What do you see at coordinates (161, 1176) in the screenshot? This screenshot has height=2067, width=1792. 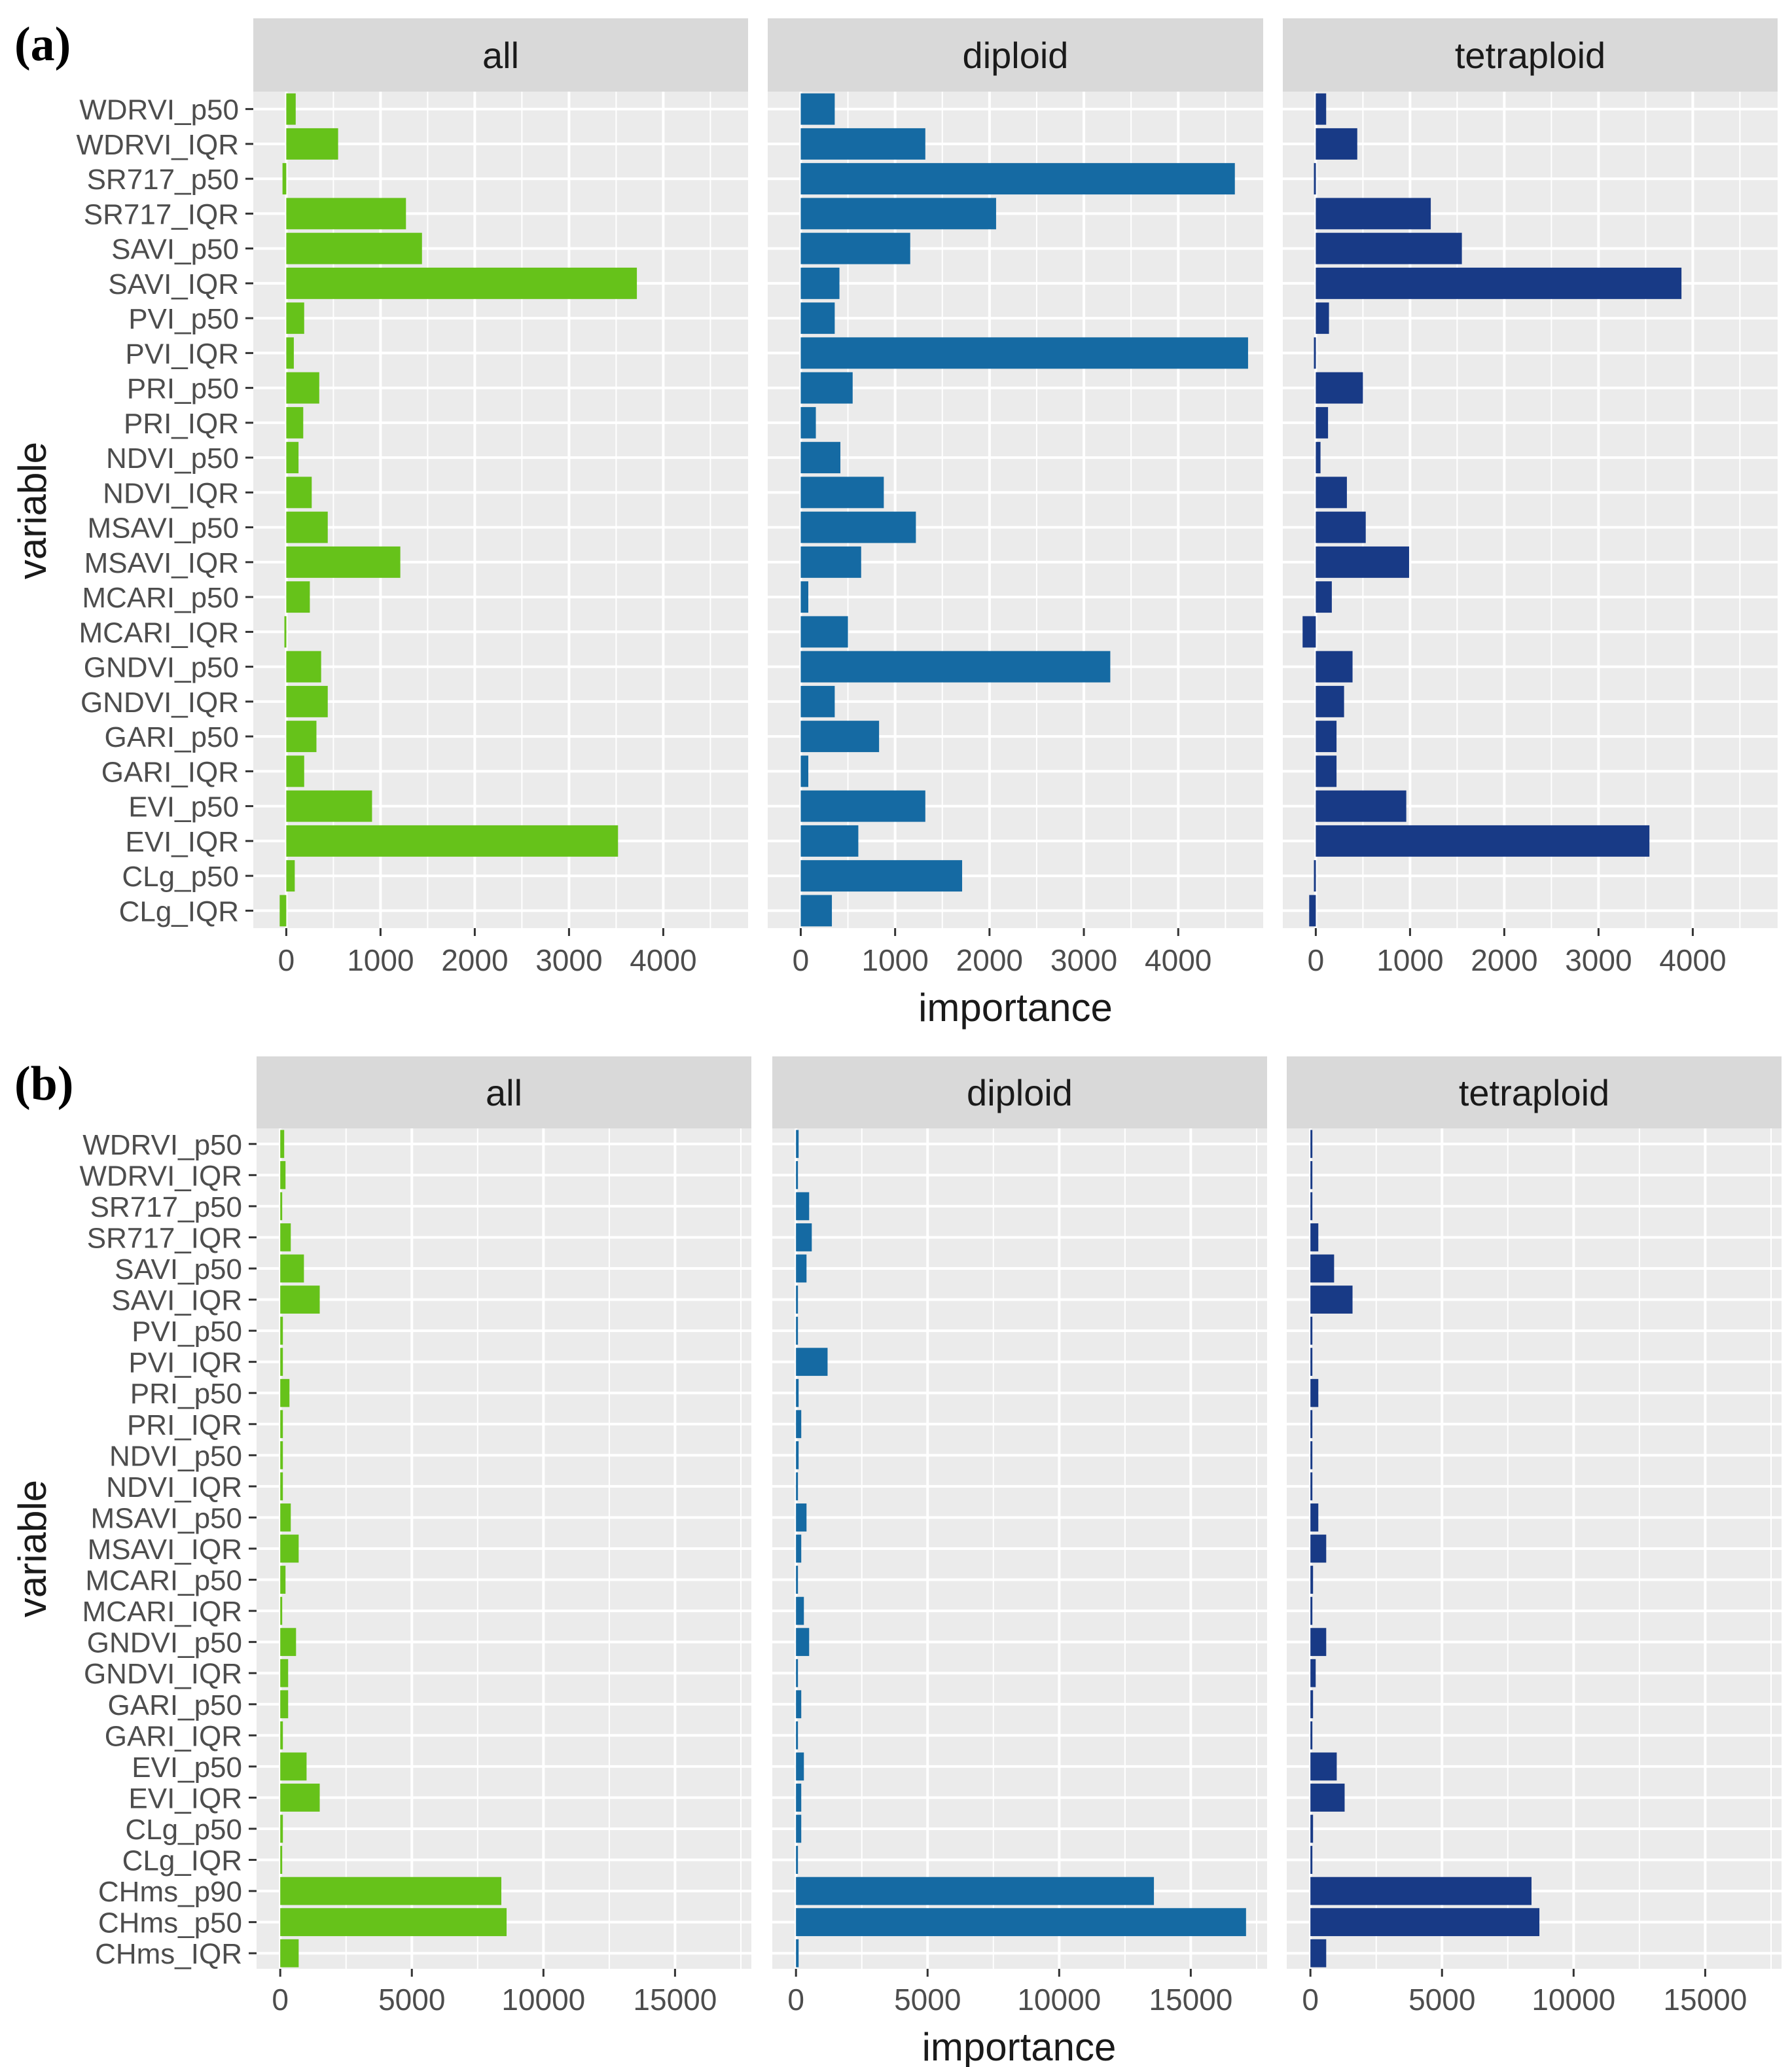 I see `y-tick-label: WDRVI_IQR` at bounding box center [161, 1176].